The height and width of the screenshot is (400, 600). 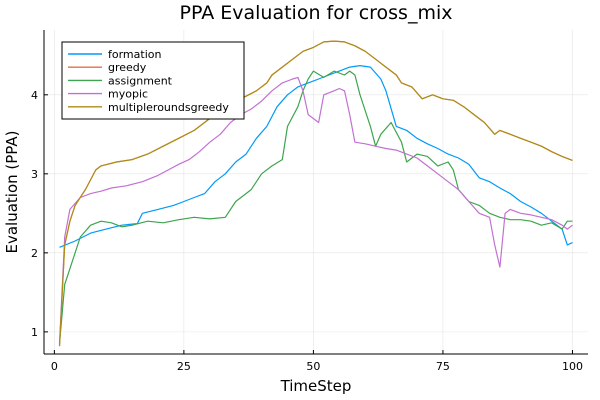 What do you see at coordinates (316, 13) in the screenshot?
I see `chart-title: PPA Evaluation for cross_mix` at bounding box center [316, 13].